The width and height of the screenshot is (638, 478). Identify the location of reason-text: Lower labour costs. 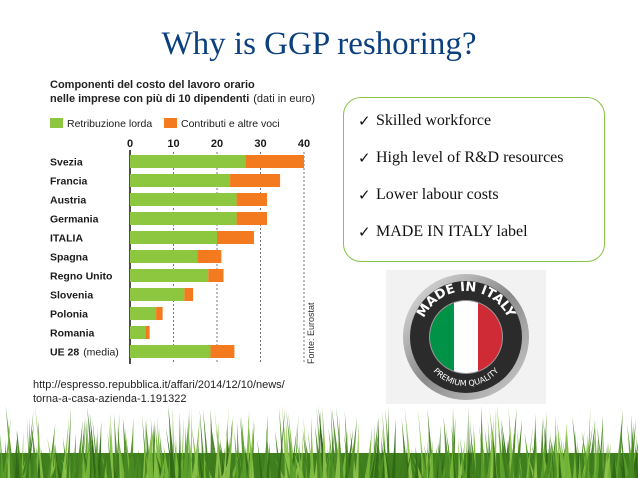
(437, 194).